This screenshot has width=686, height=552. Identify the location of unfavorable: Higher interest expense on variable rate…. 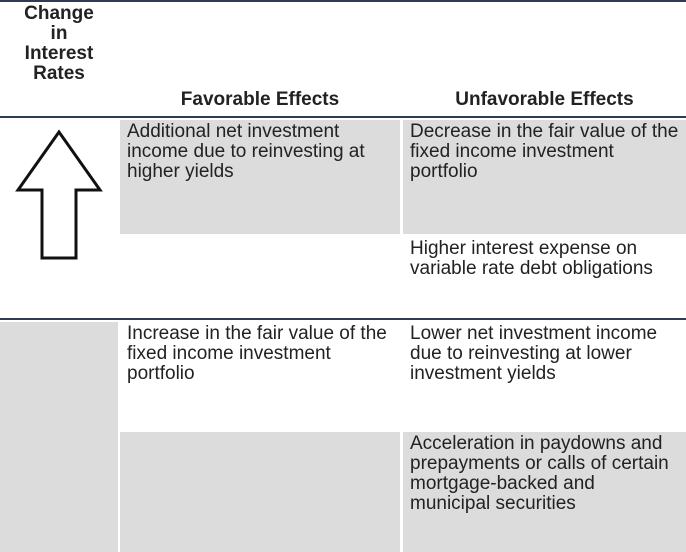
(531, 258).